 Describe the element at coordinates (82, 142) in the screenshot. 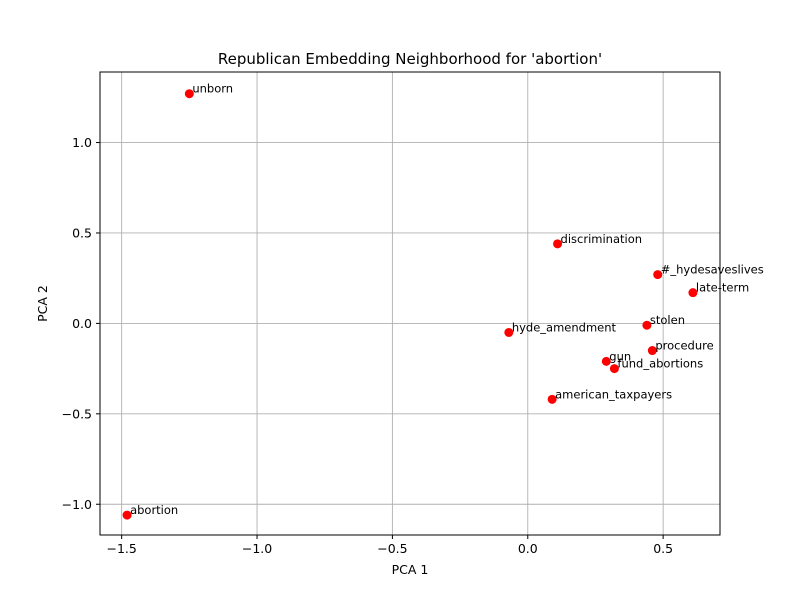

I see `y-tick-label: 1.0` at that location.